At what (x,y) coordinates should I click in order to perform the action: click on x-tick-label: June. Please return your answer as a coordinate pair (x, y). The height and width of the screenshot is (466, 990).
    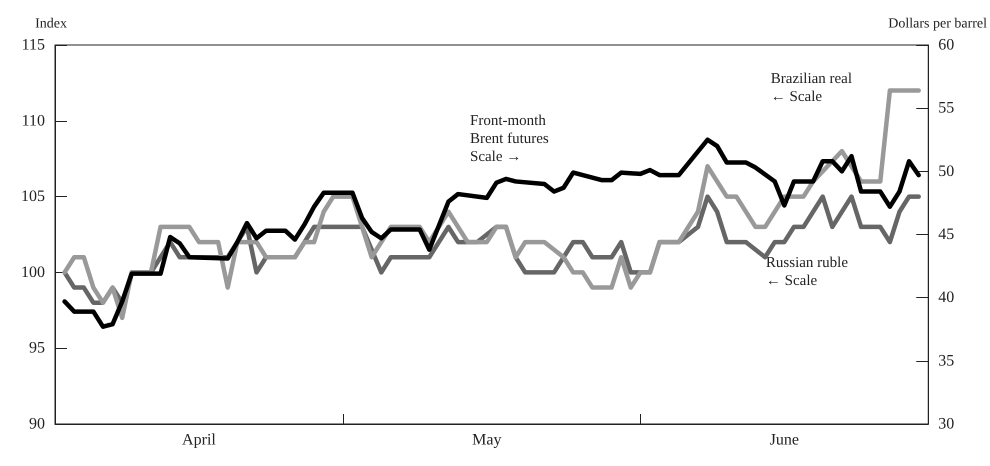
    Looking at the image, I should click on (784, 440).